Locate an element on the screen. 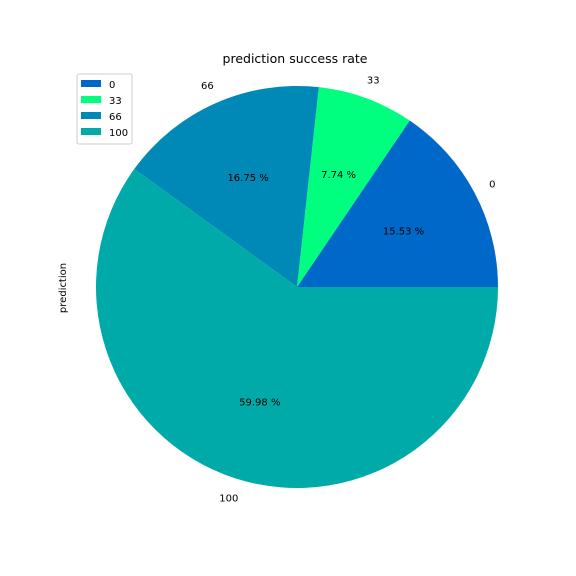 The height and width of the screenshot is (576, 576). legend-label-33: 33 is located at coordinates (115, 101).